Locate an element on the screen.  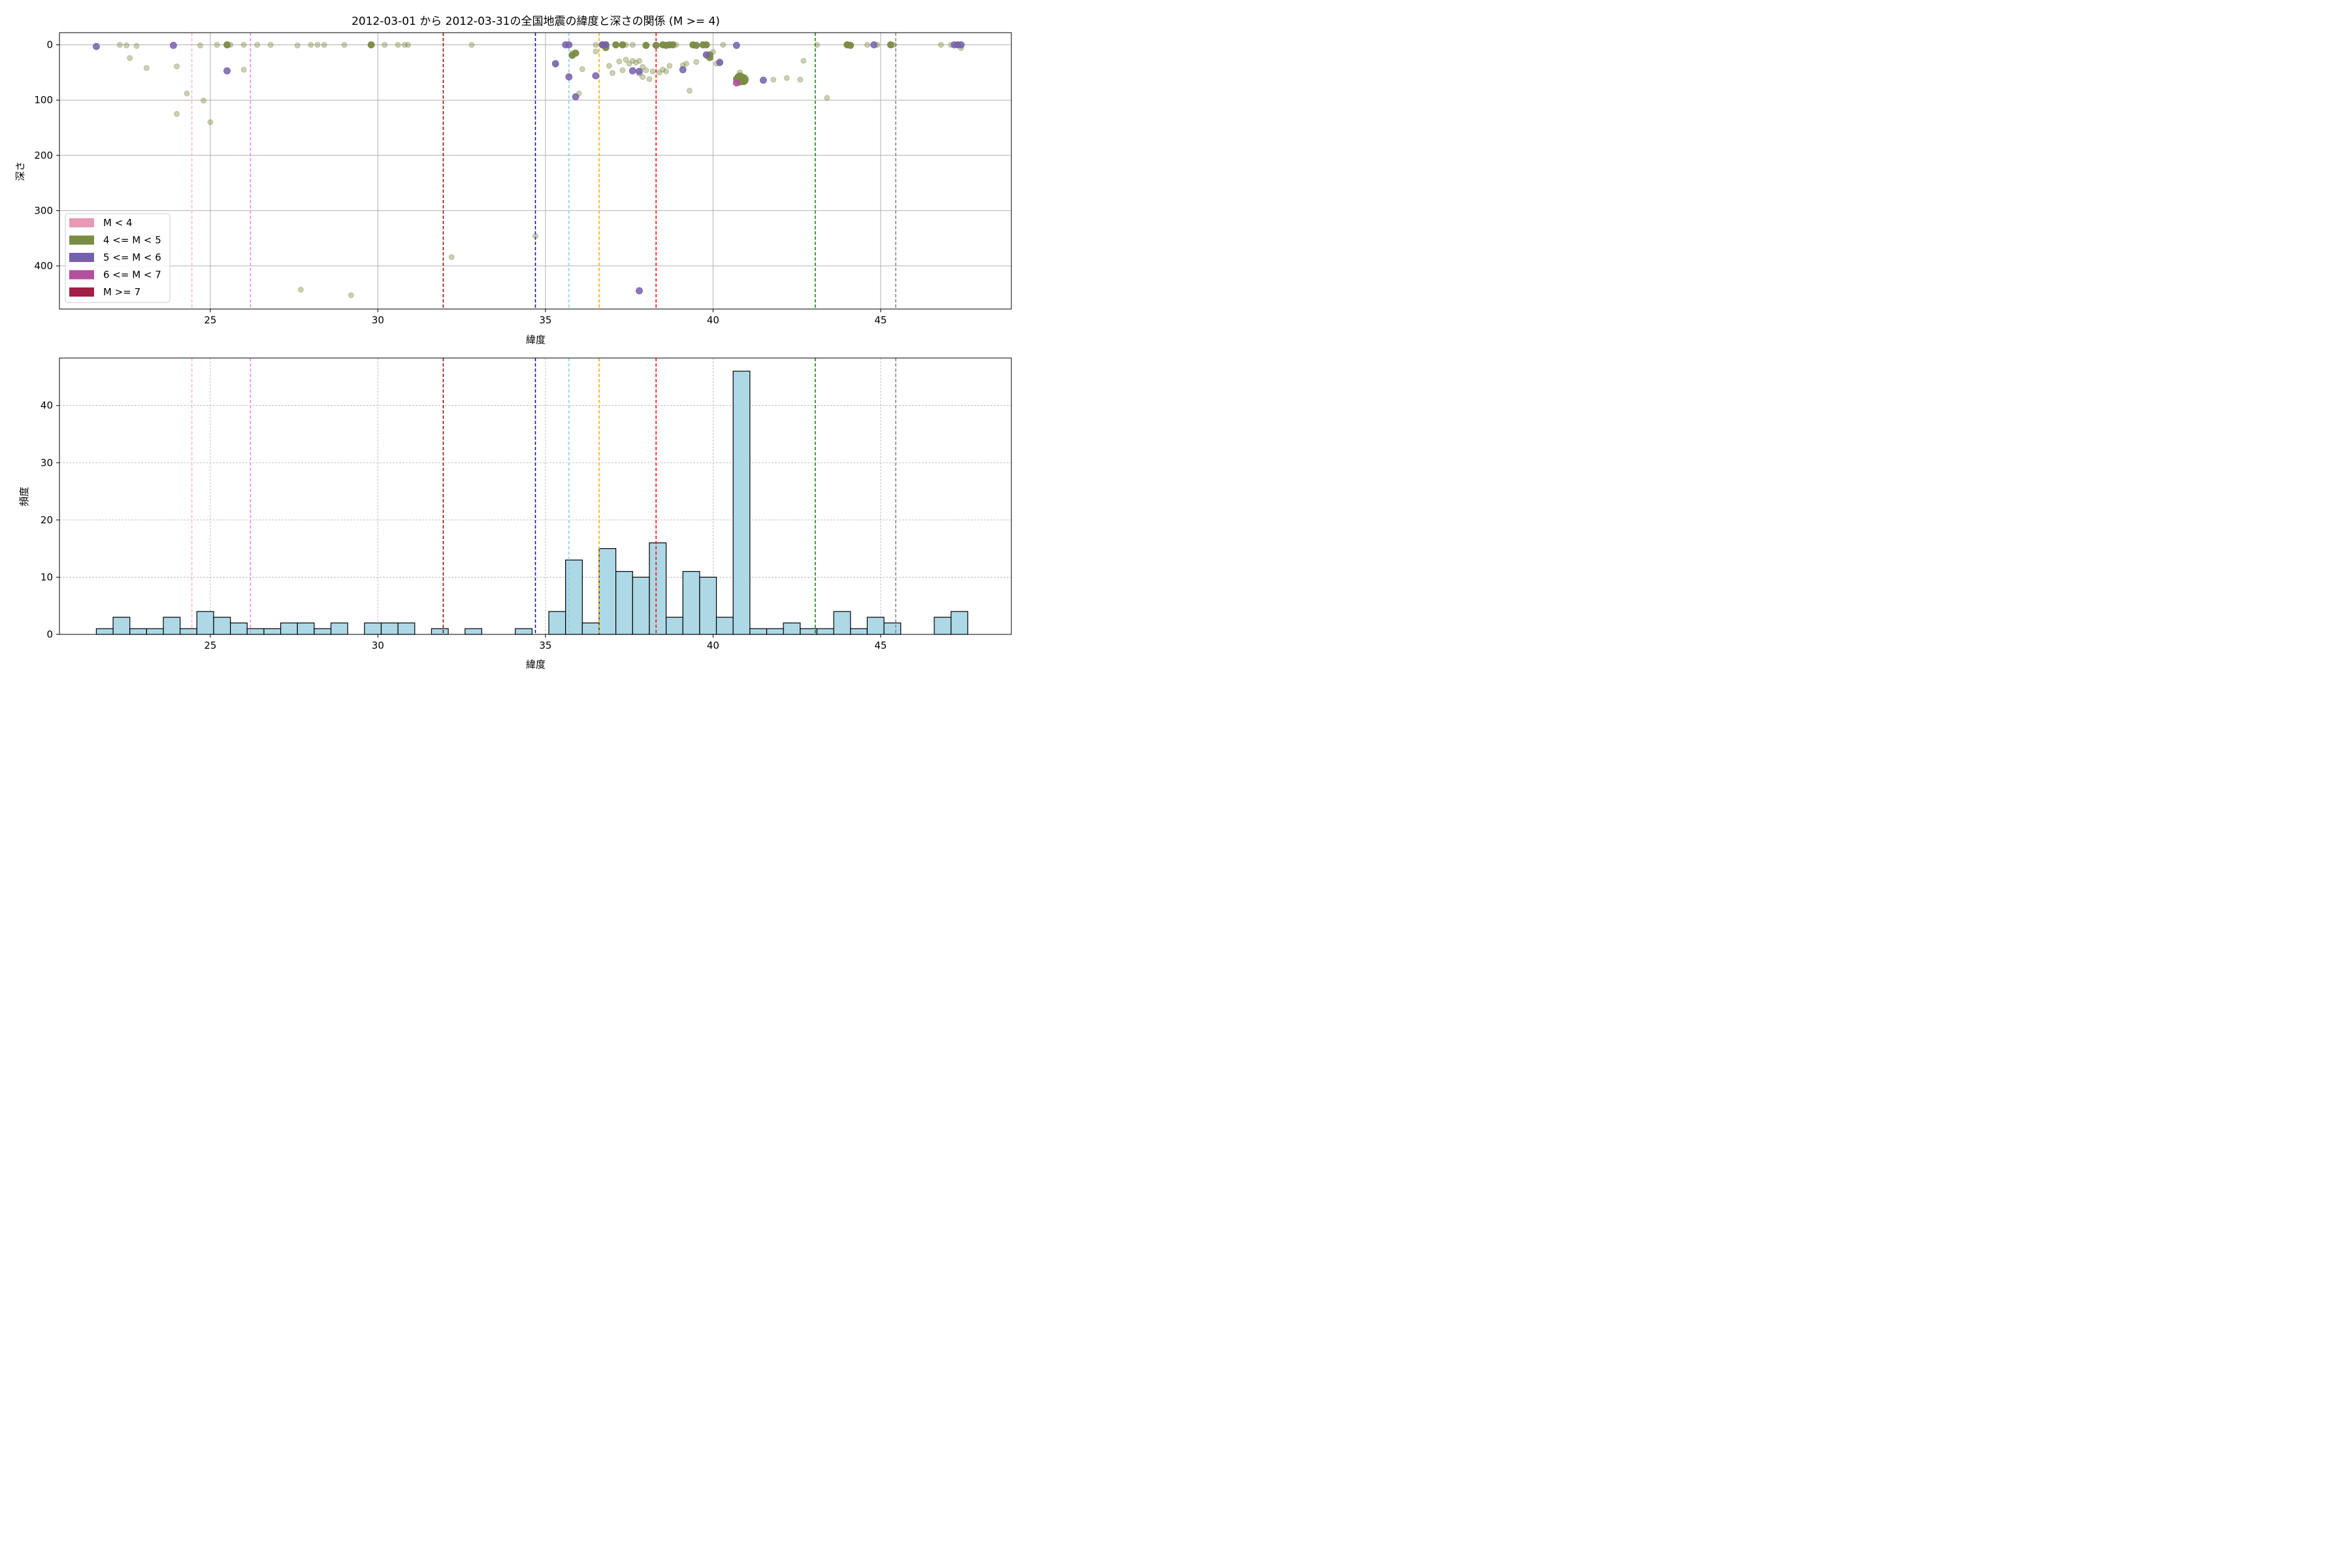
scatter-x-label: 緯度 is located at coordinates (536, 340).